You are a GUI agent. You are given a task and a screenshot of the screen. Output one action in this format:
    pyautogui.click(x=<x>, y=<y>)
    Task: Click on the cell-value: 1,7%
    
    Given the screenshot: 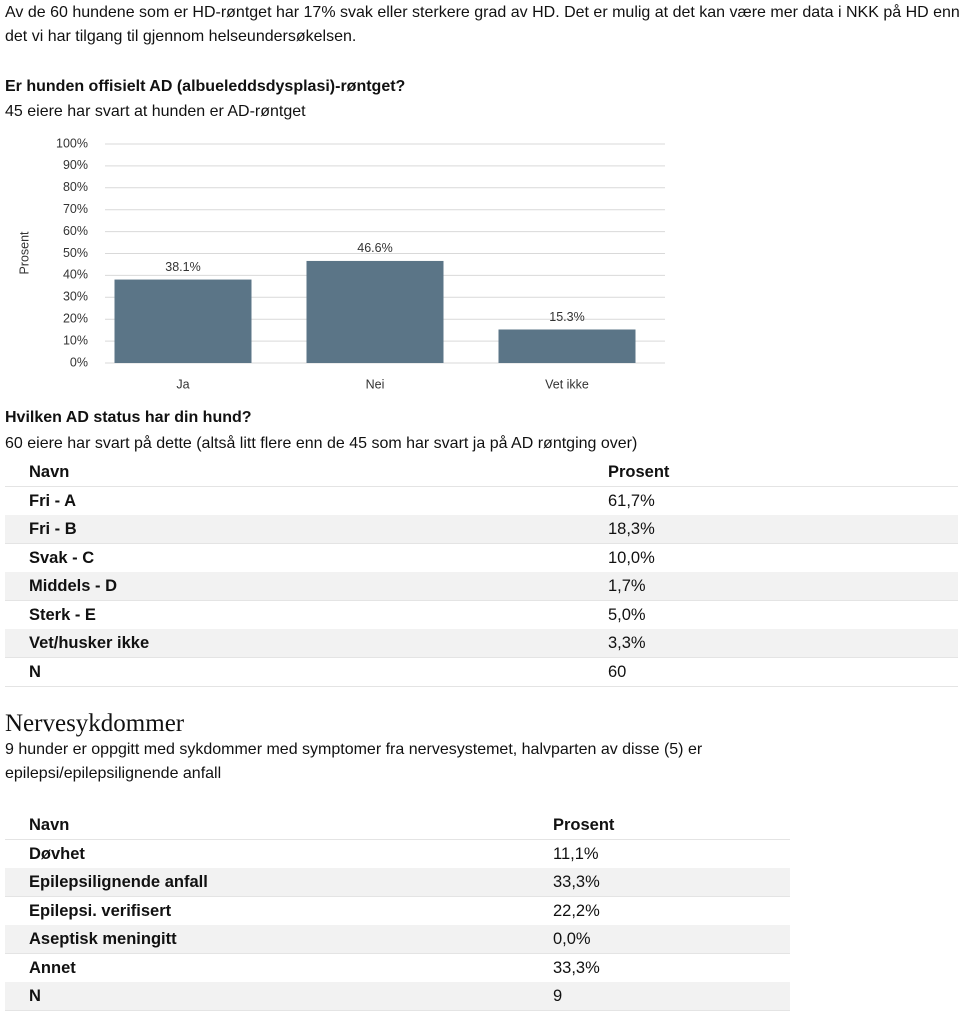 What is the action you would take?
    pyautogui.click(x=627, y=586)
    